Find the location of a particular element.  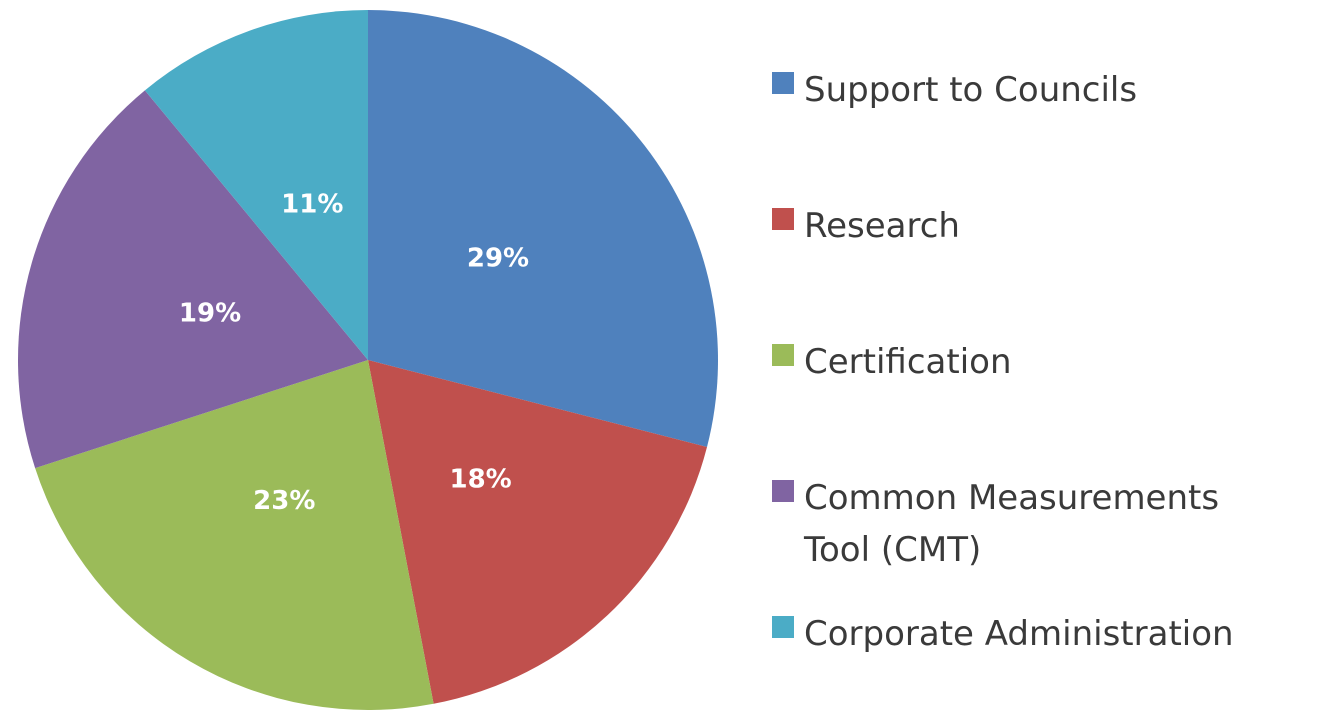

pie-slice-certification is located at coordinates (234, 535).